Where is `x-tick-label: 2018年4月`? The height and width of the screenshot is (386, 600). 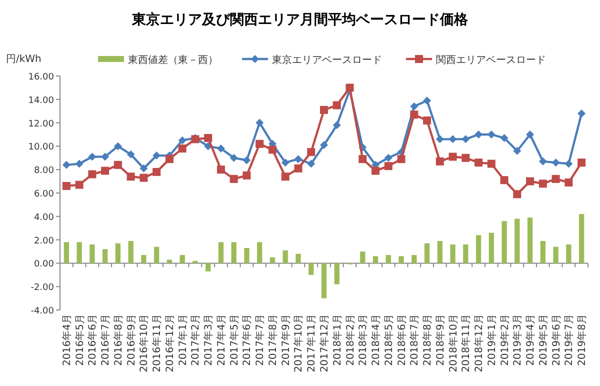
x-tick-label: 2018年4月 is located at coordinates (376, 340).